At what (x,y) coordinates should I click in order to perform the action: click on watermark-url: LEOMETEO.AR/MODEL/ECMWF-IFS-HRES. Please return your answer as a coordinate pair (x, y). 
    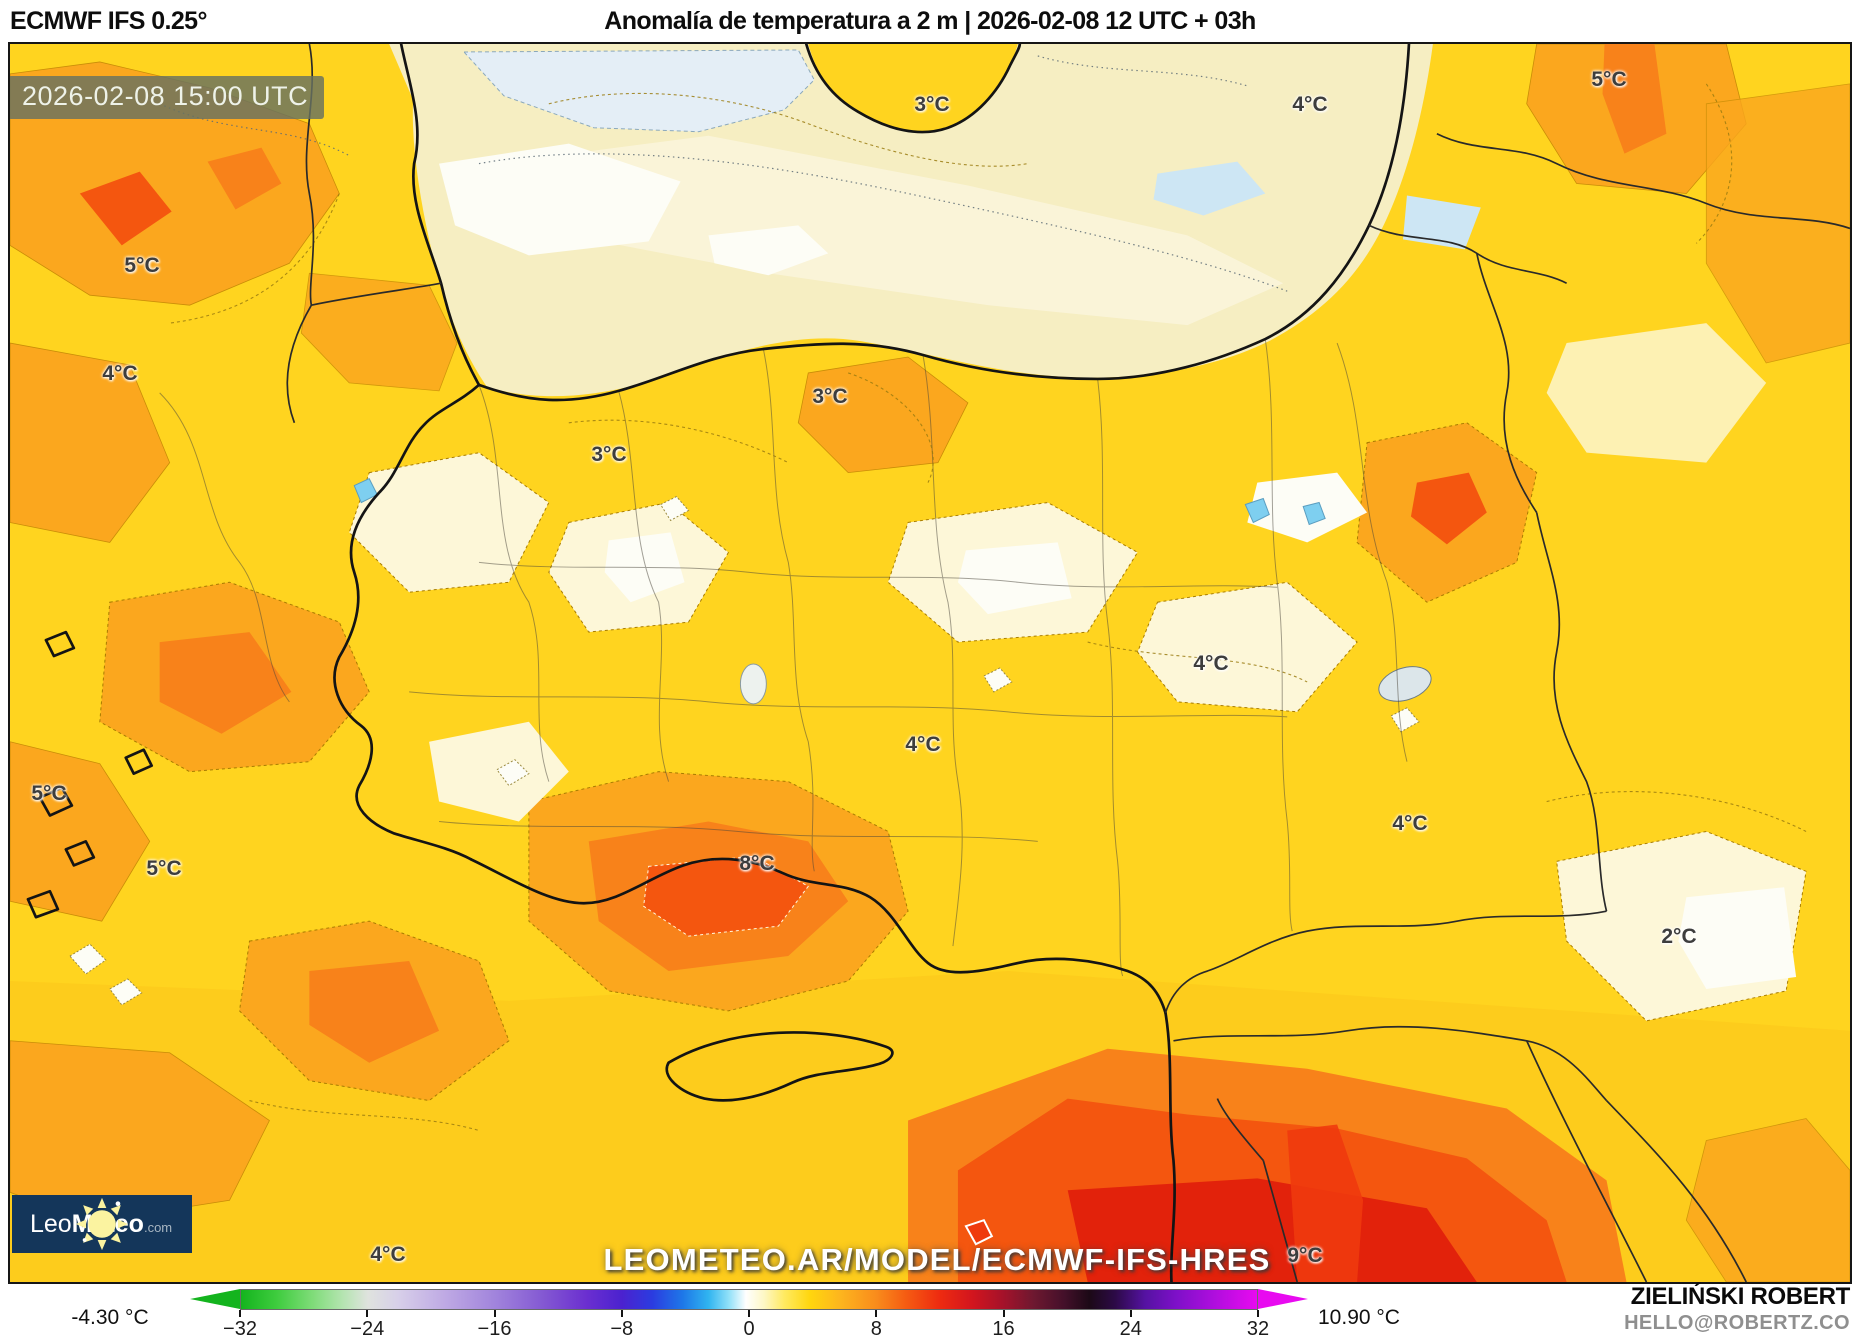
    Looking at the image, I should click on (937, 1259).